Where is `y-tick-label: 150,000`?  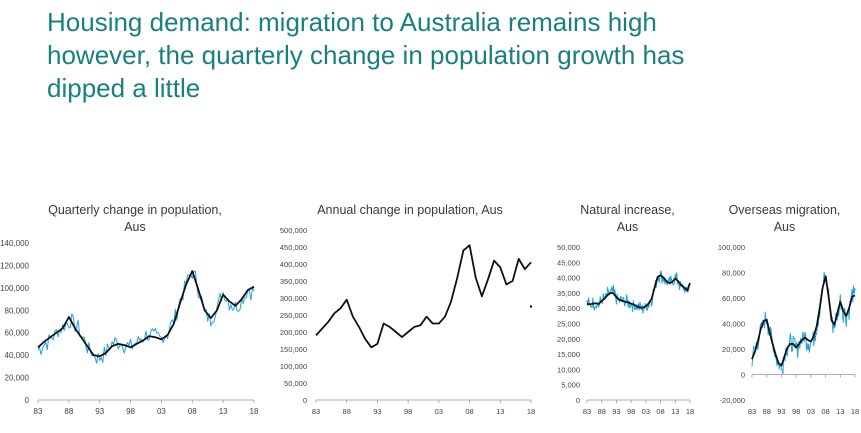 y-tick-label: 150,000 is located at coordinates (293, 349).